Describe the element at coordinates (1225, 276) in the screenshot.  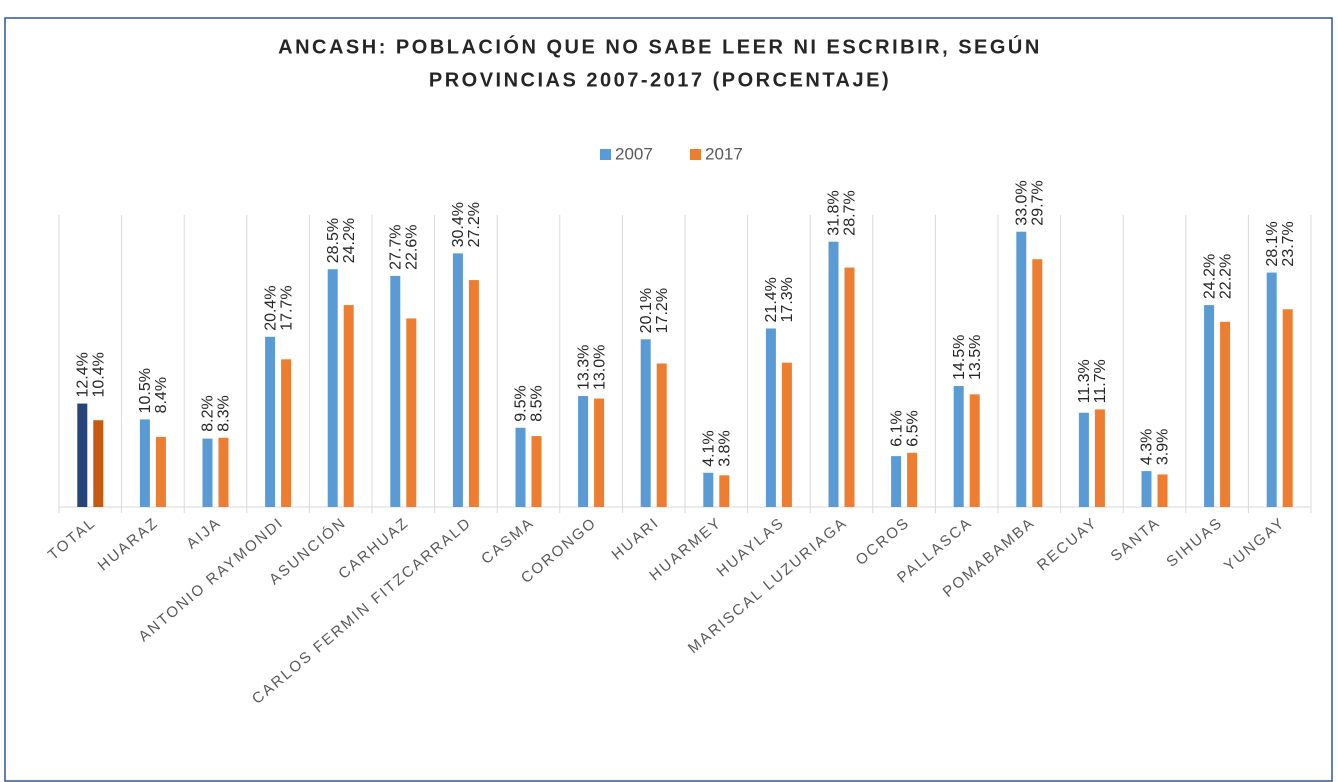
I see `value-label: 22.2%` at that location.